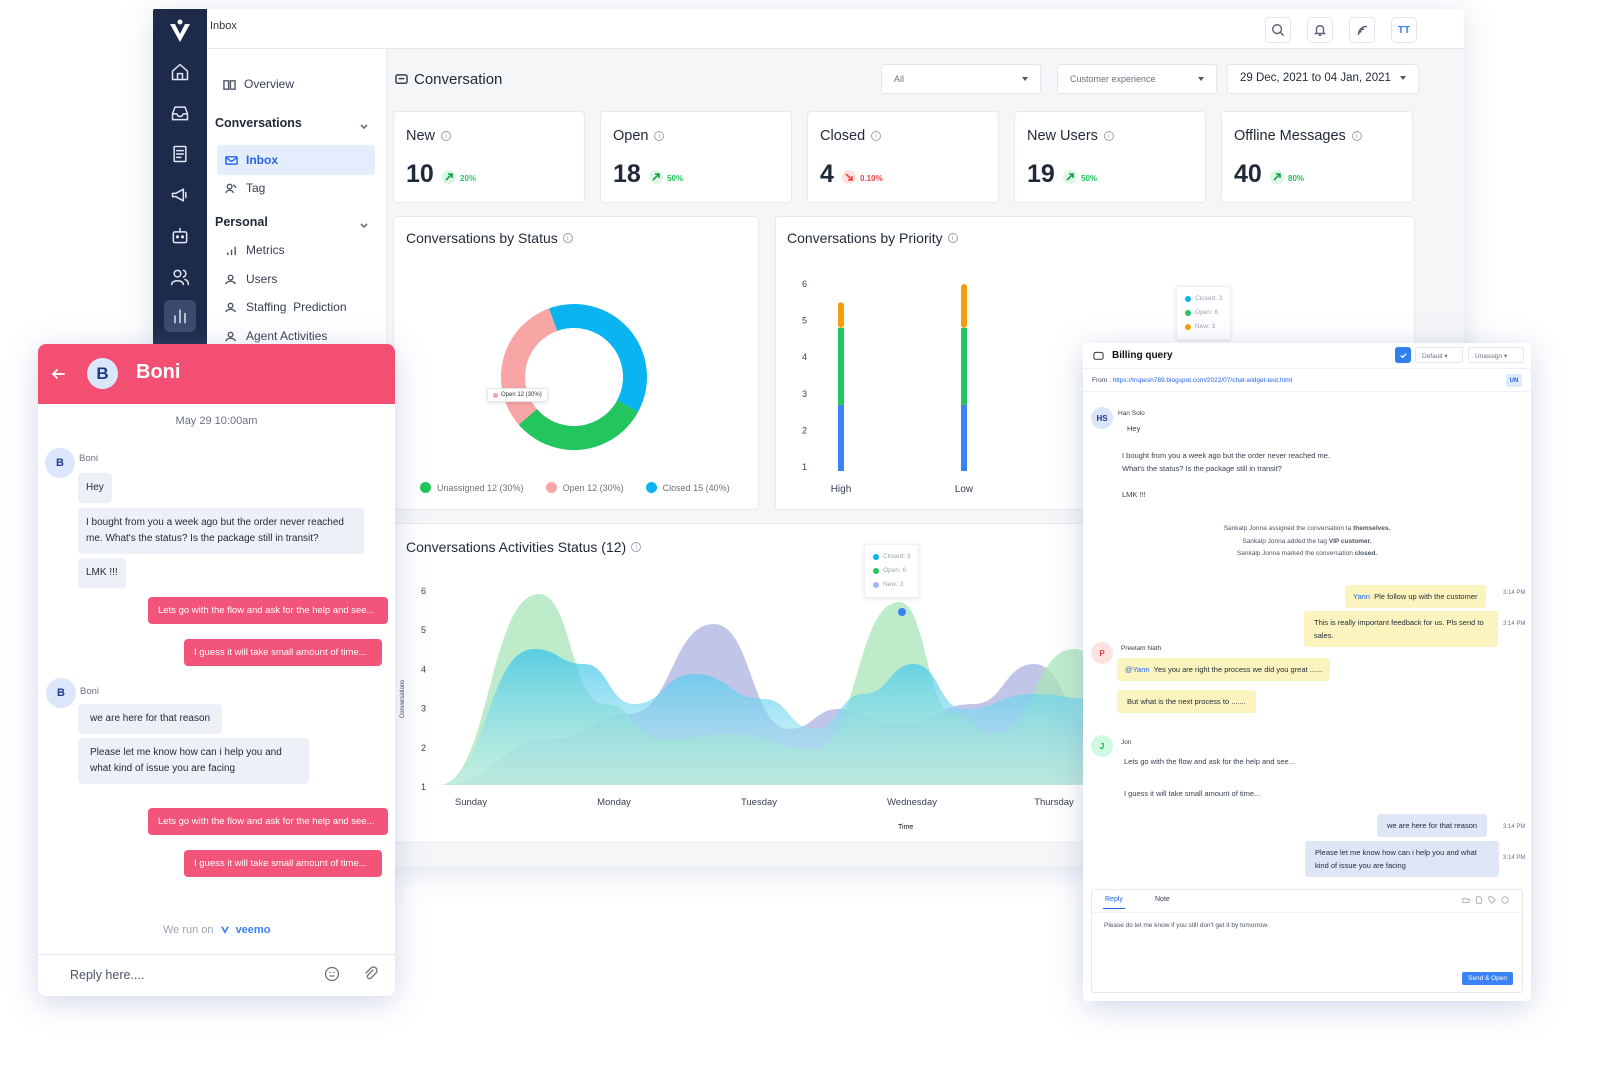 The image size is (1600, 1066). I want to click on mention: @Yann, so click(1137, 669).